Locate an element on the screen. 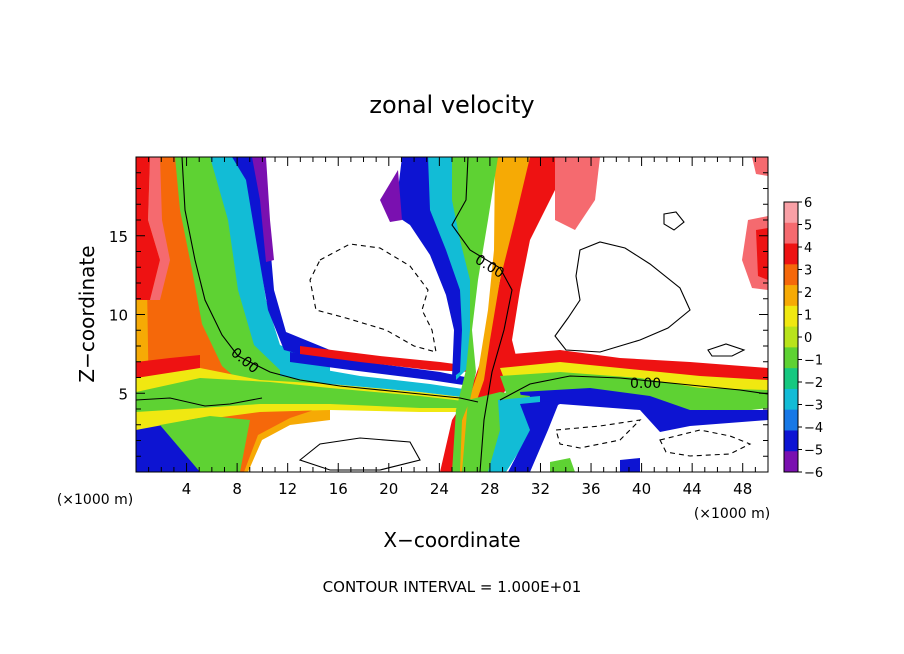  horizontal-band is located at coordinates (308, 388).